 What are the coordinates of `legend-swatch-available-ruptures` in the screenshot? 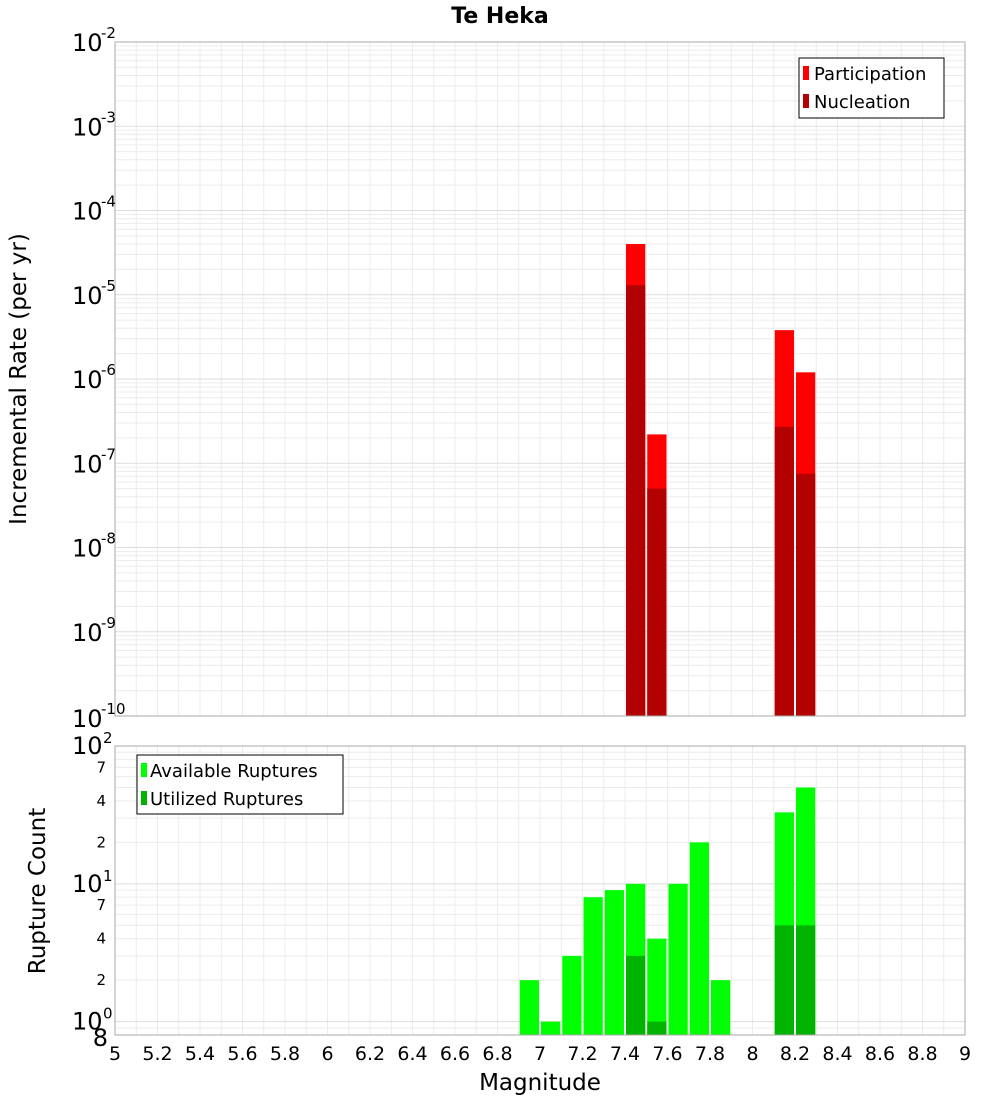 It's located at (144, 770).